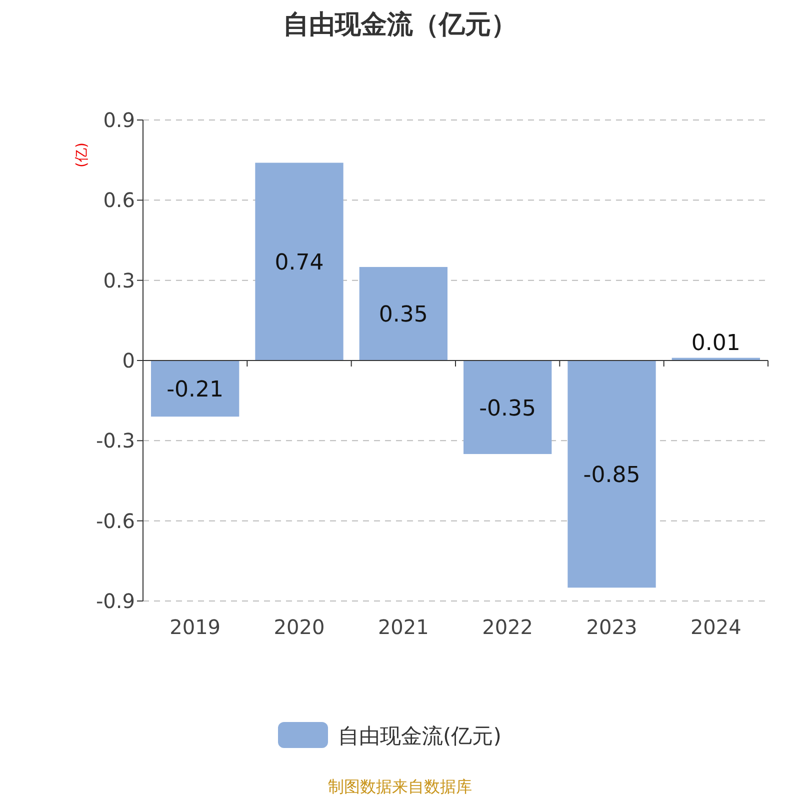  What do you see at coordinates (508, 627) in the screenshot?
I see `x-tick-label: 2022` at bounding box center [508, 627].